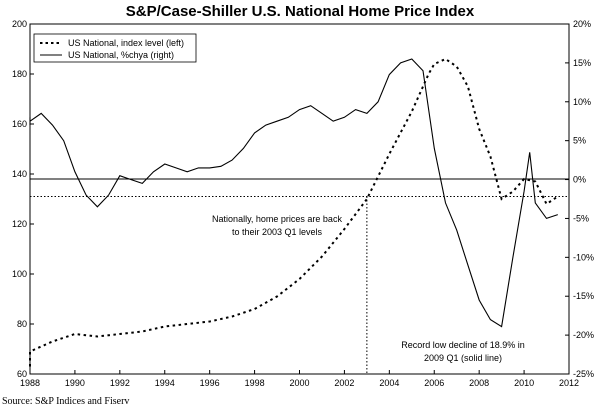  What do you see at coordinates (582, 63) in the screenshot?
I see `right-tick-label: 15%` at bounding box center [582, 63].